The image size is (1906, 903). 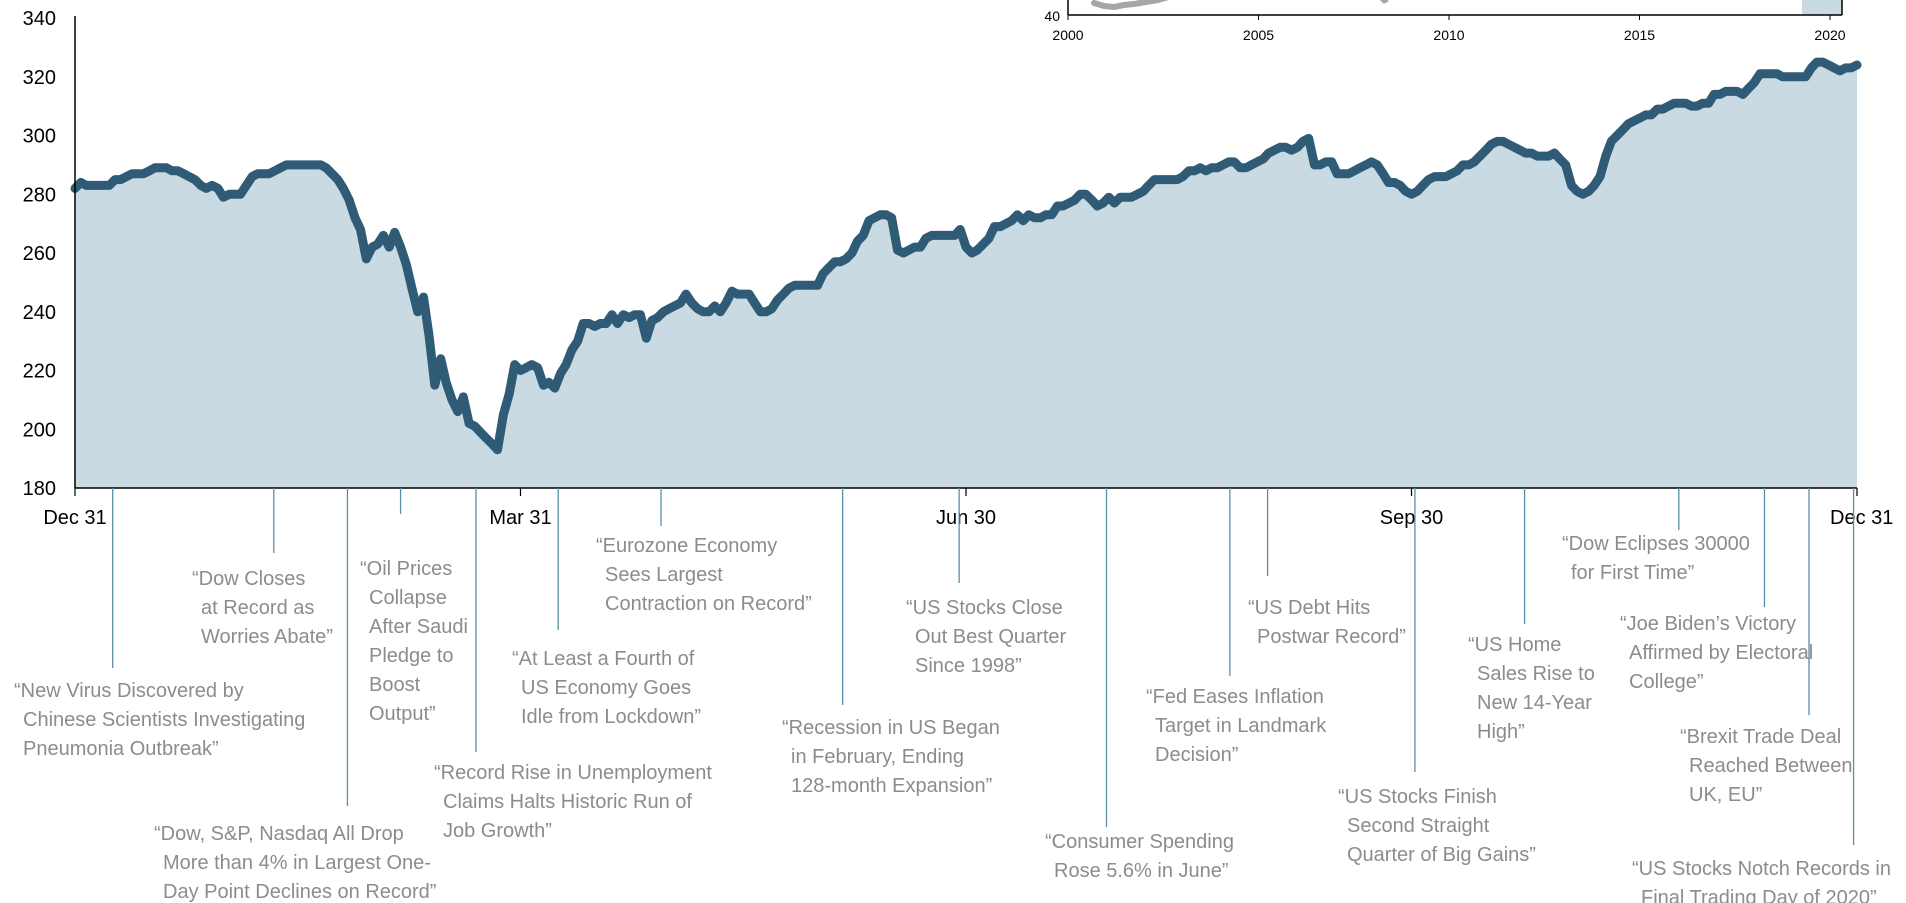 I want to click on inset-xtick-label: 2015, so click(x=1639, y=35).